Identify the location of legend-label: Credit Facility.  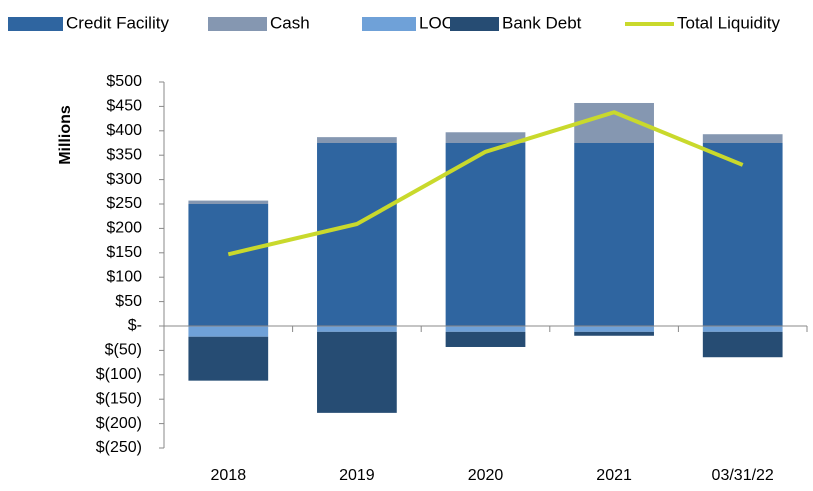
(117, 22).